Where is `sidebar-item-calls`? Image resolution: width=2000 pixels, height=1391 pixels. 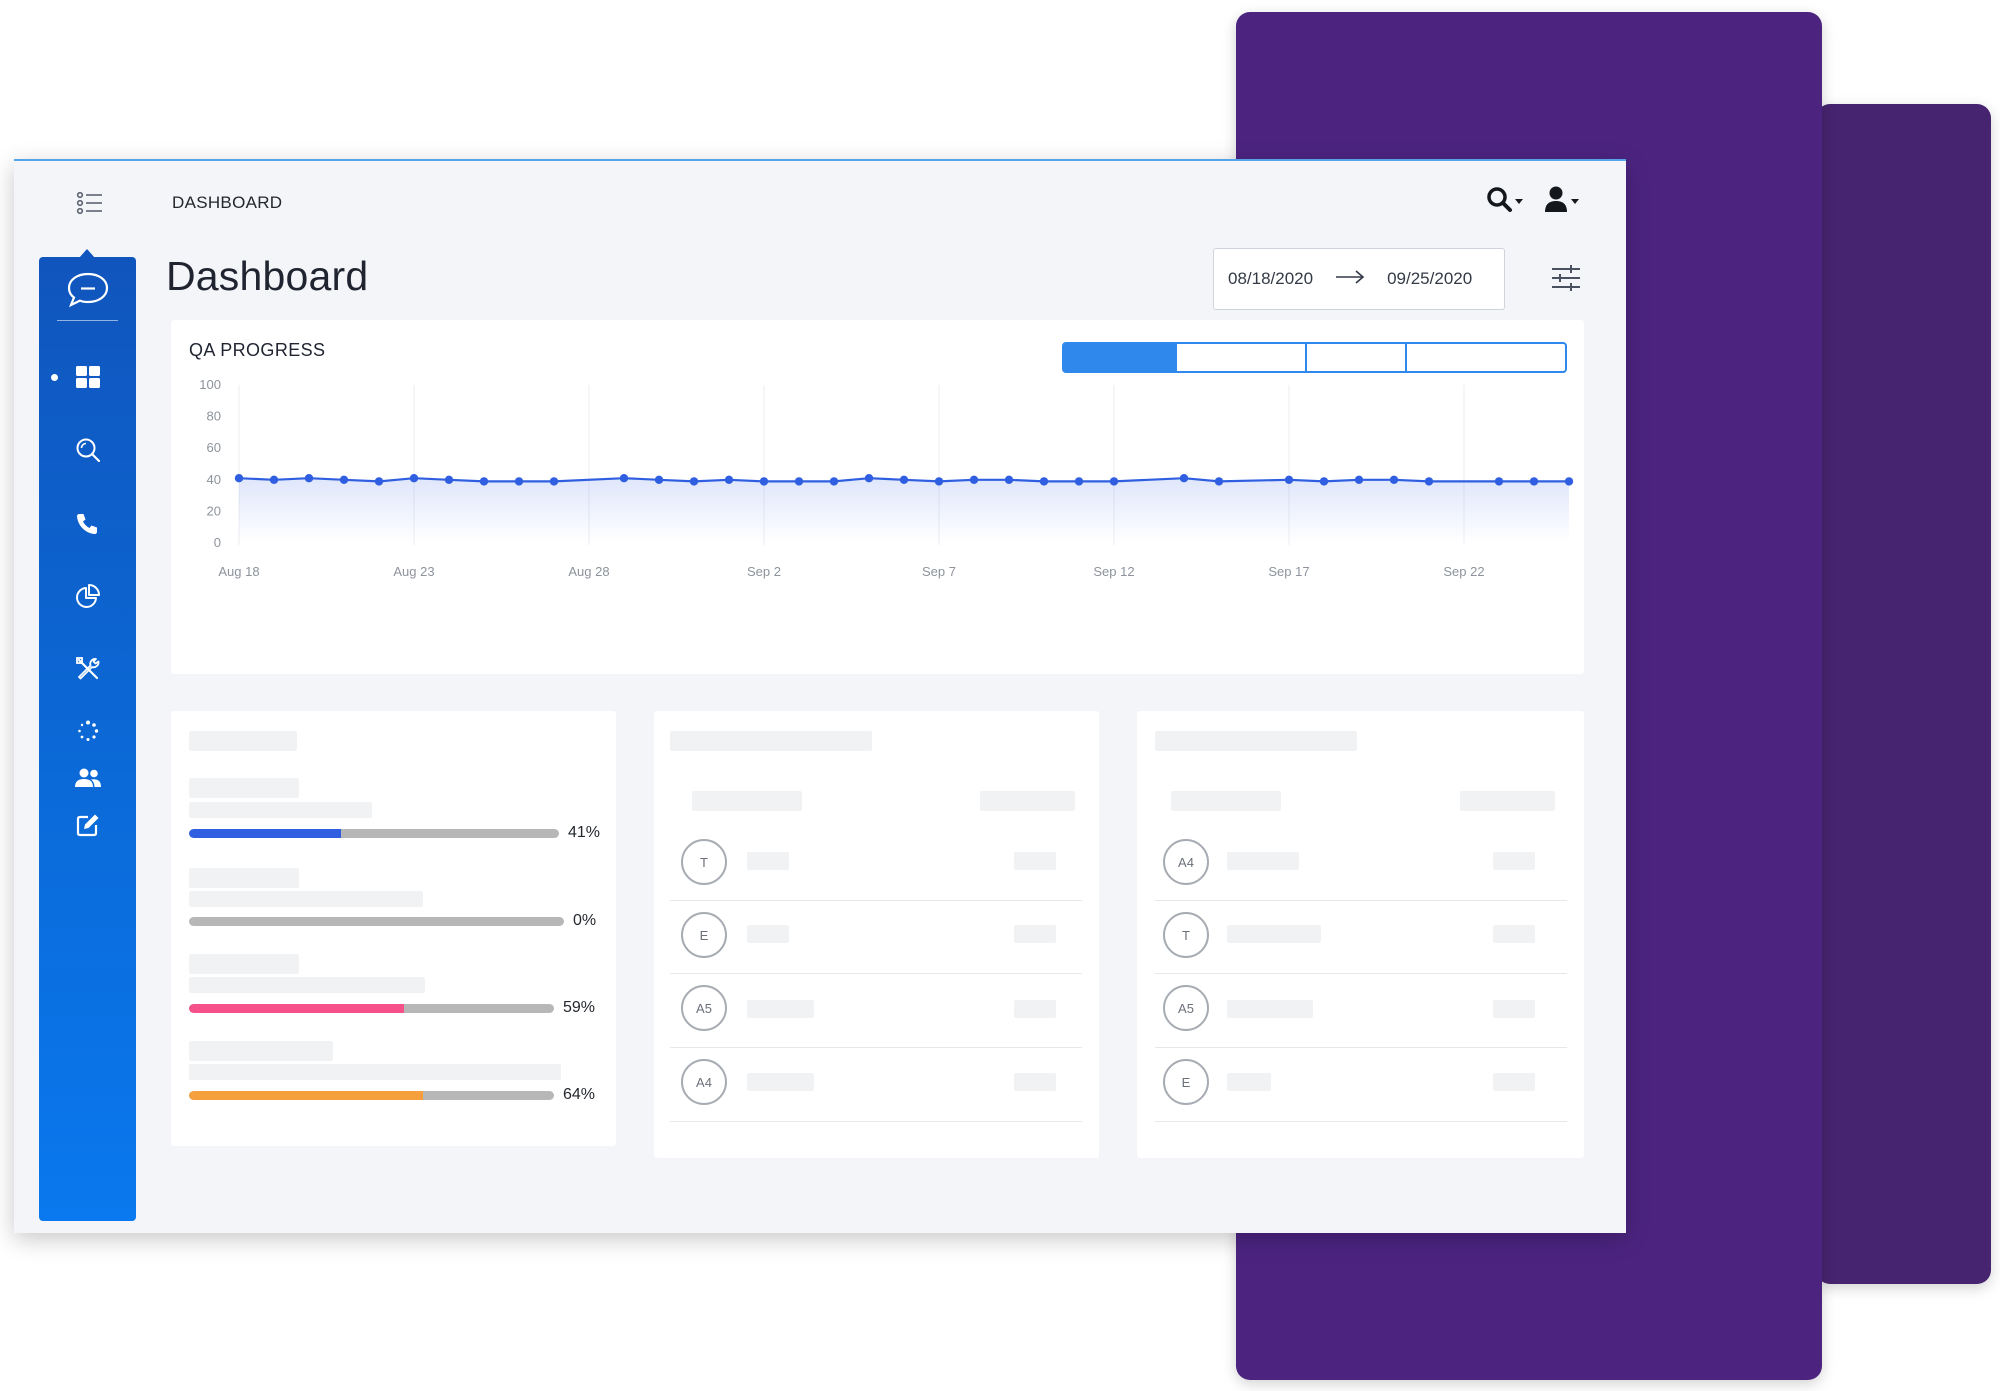 sidebar-item-calls is located at coordinates (87, 523).